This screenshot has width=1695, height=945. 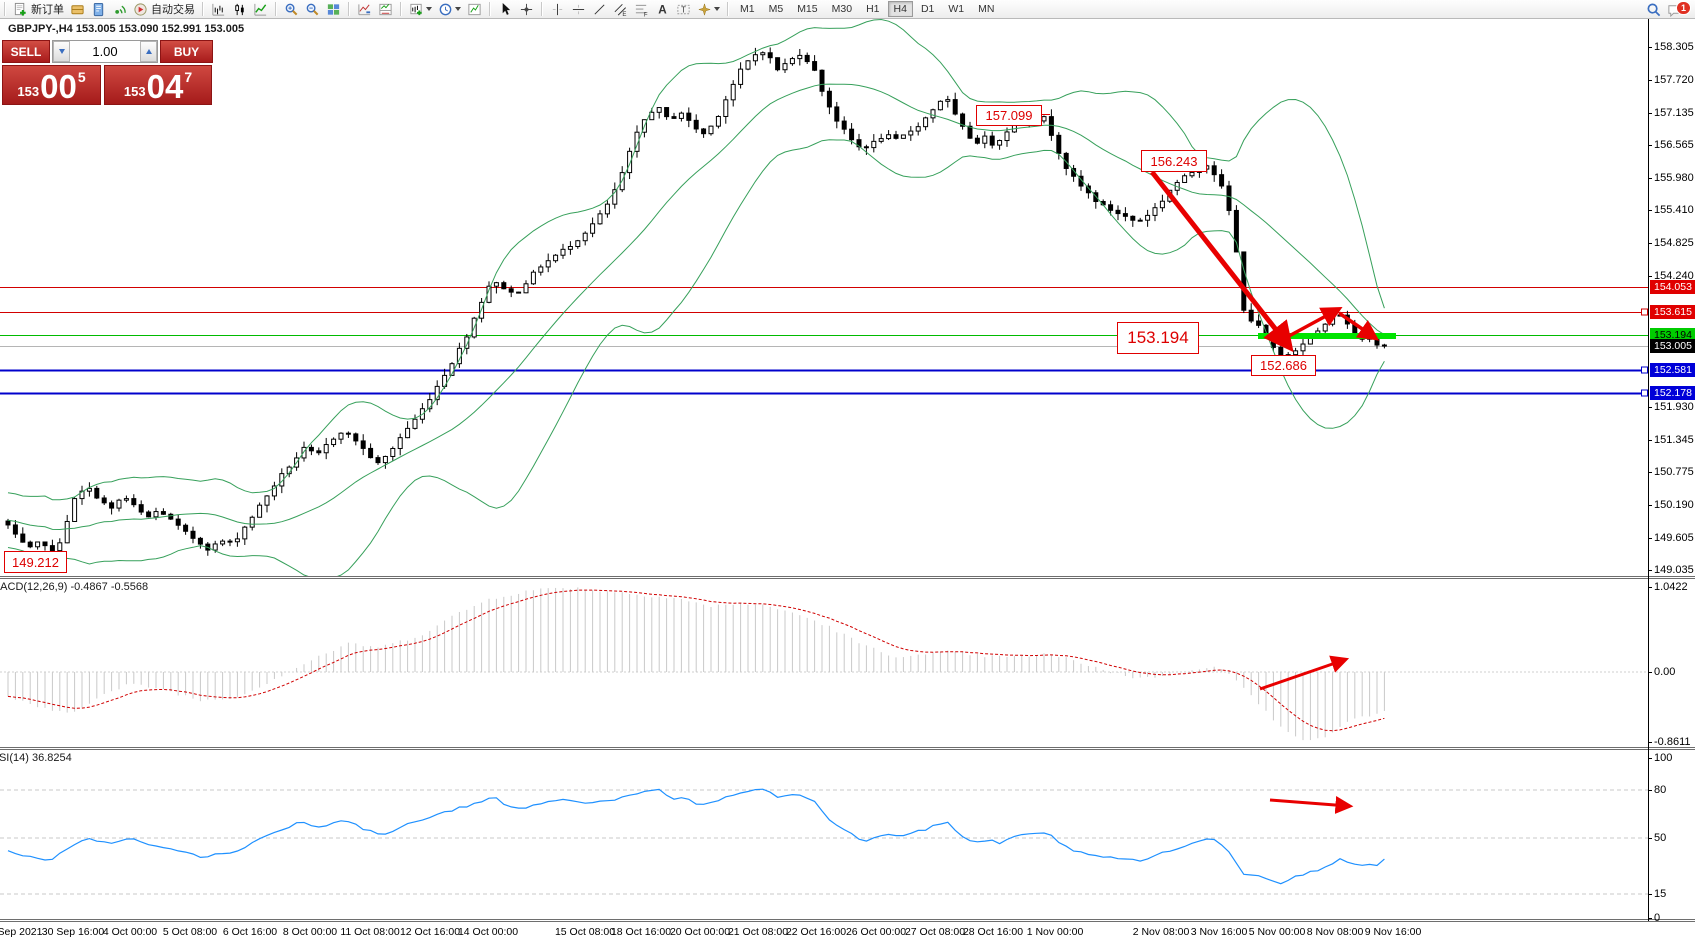 What do you see at coordinates (807, 9) in the screenshot?
I see `timeframe-m15-button: M15` at bounding box center [807, 9].